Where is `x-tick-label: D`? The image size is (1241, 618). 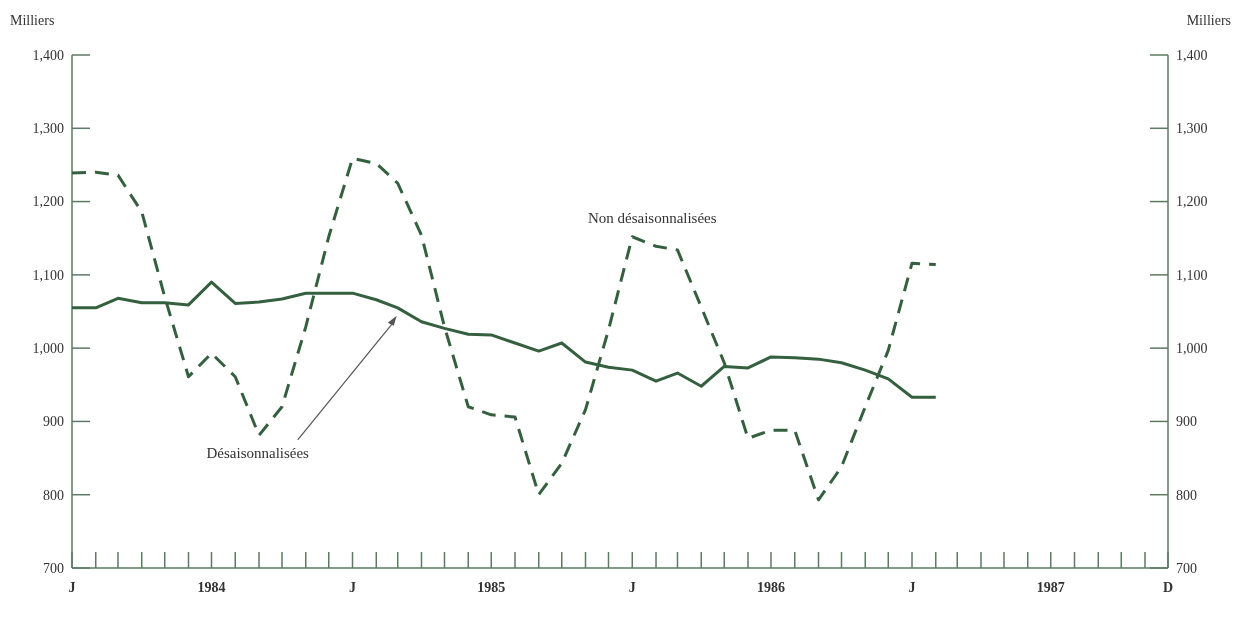
x-tick-label: D is located at coordinates (1168, 587).